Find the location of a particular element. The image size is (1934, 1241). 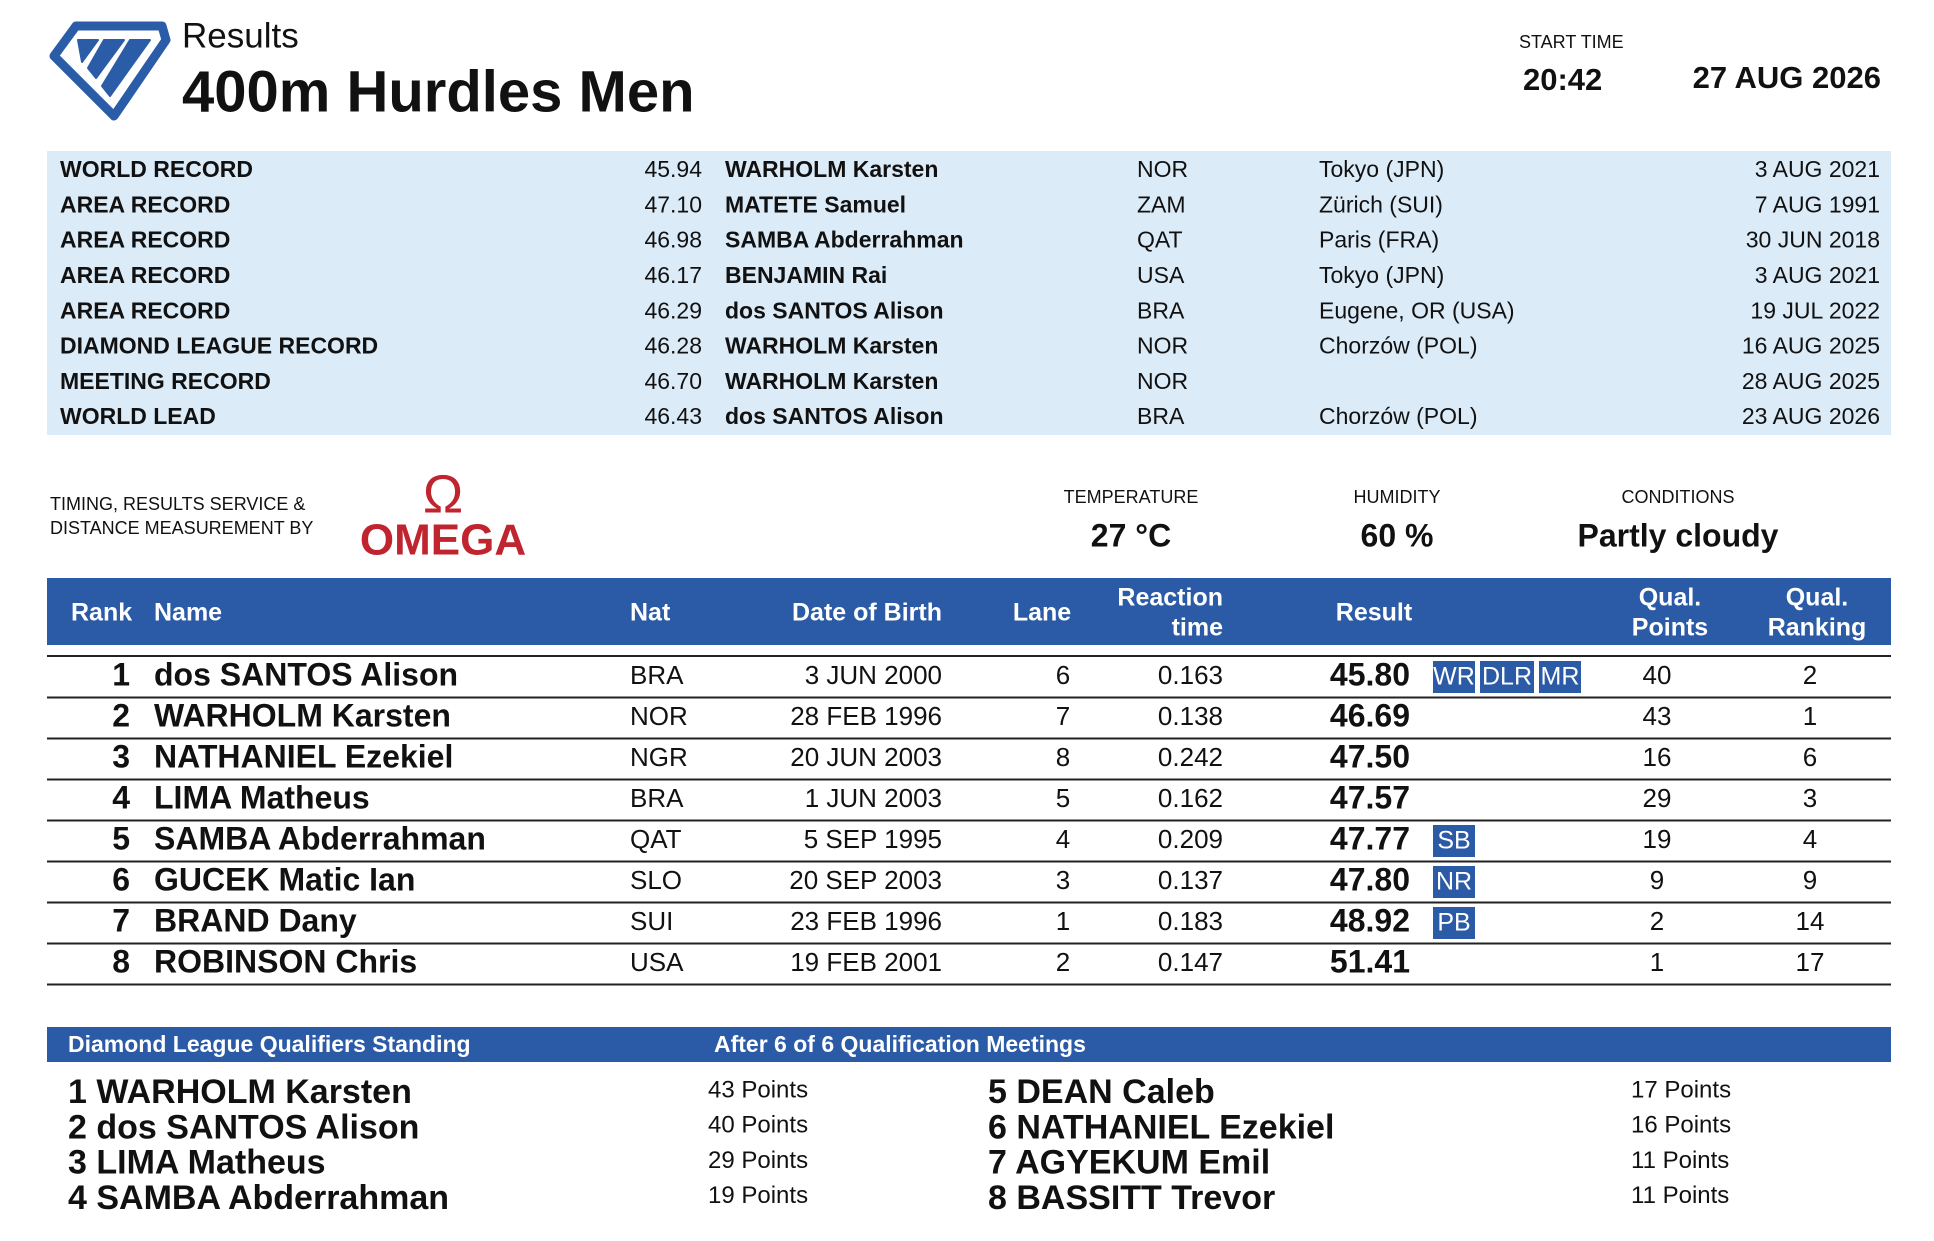

nat: USA is located at coordinates (657, 962).